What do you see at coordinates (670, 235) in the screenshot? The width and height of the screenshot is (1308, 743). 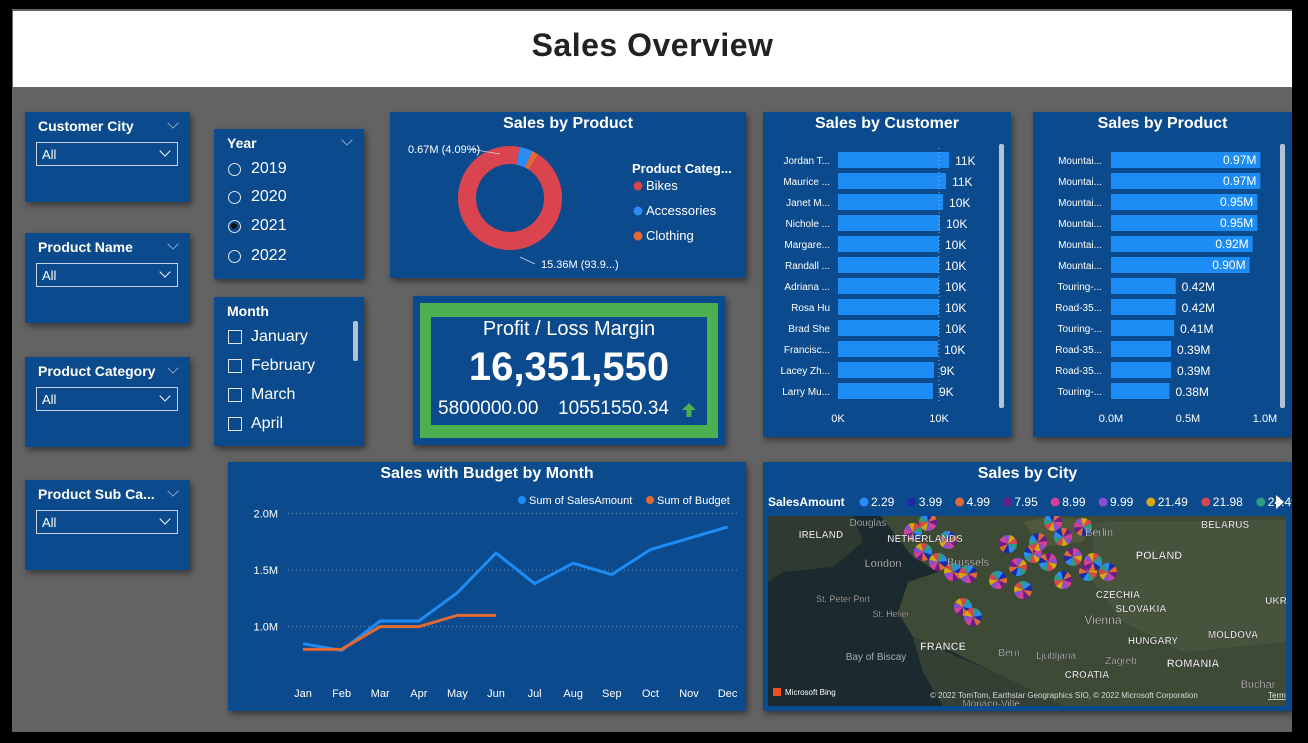 I see `legend-item: Clothing` at bounding box center [670, 235].